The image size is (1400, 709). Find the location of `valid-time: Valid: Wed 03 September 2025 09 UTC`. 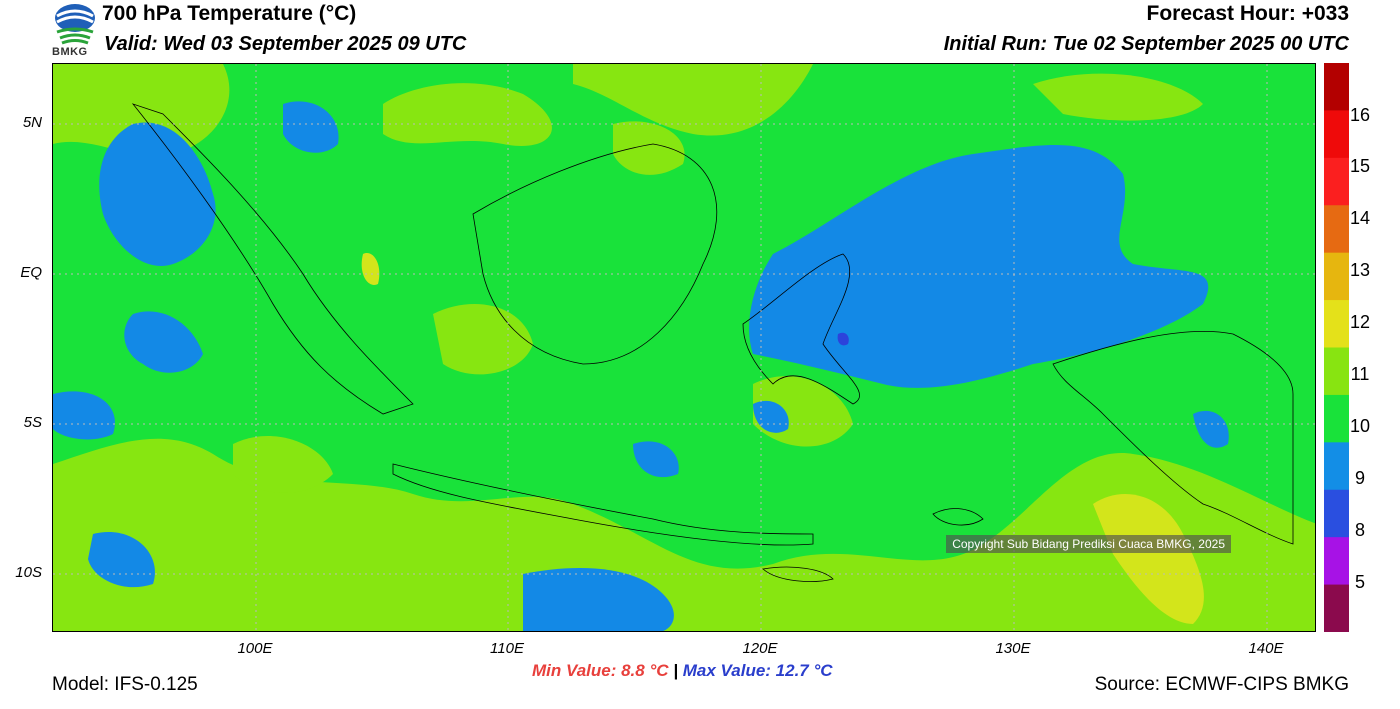

valid-time: Valid: Wed 03 September 2025 09 UTC is located at coordinates (285, 44).